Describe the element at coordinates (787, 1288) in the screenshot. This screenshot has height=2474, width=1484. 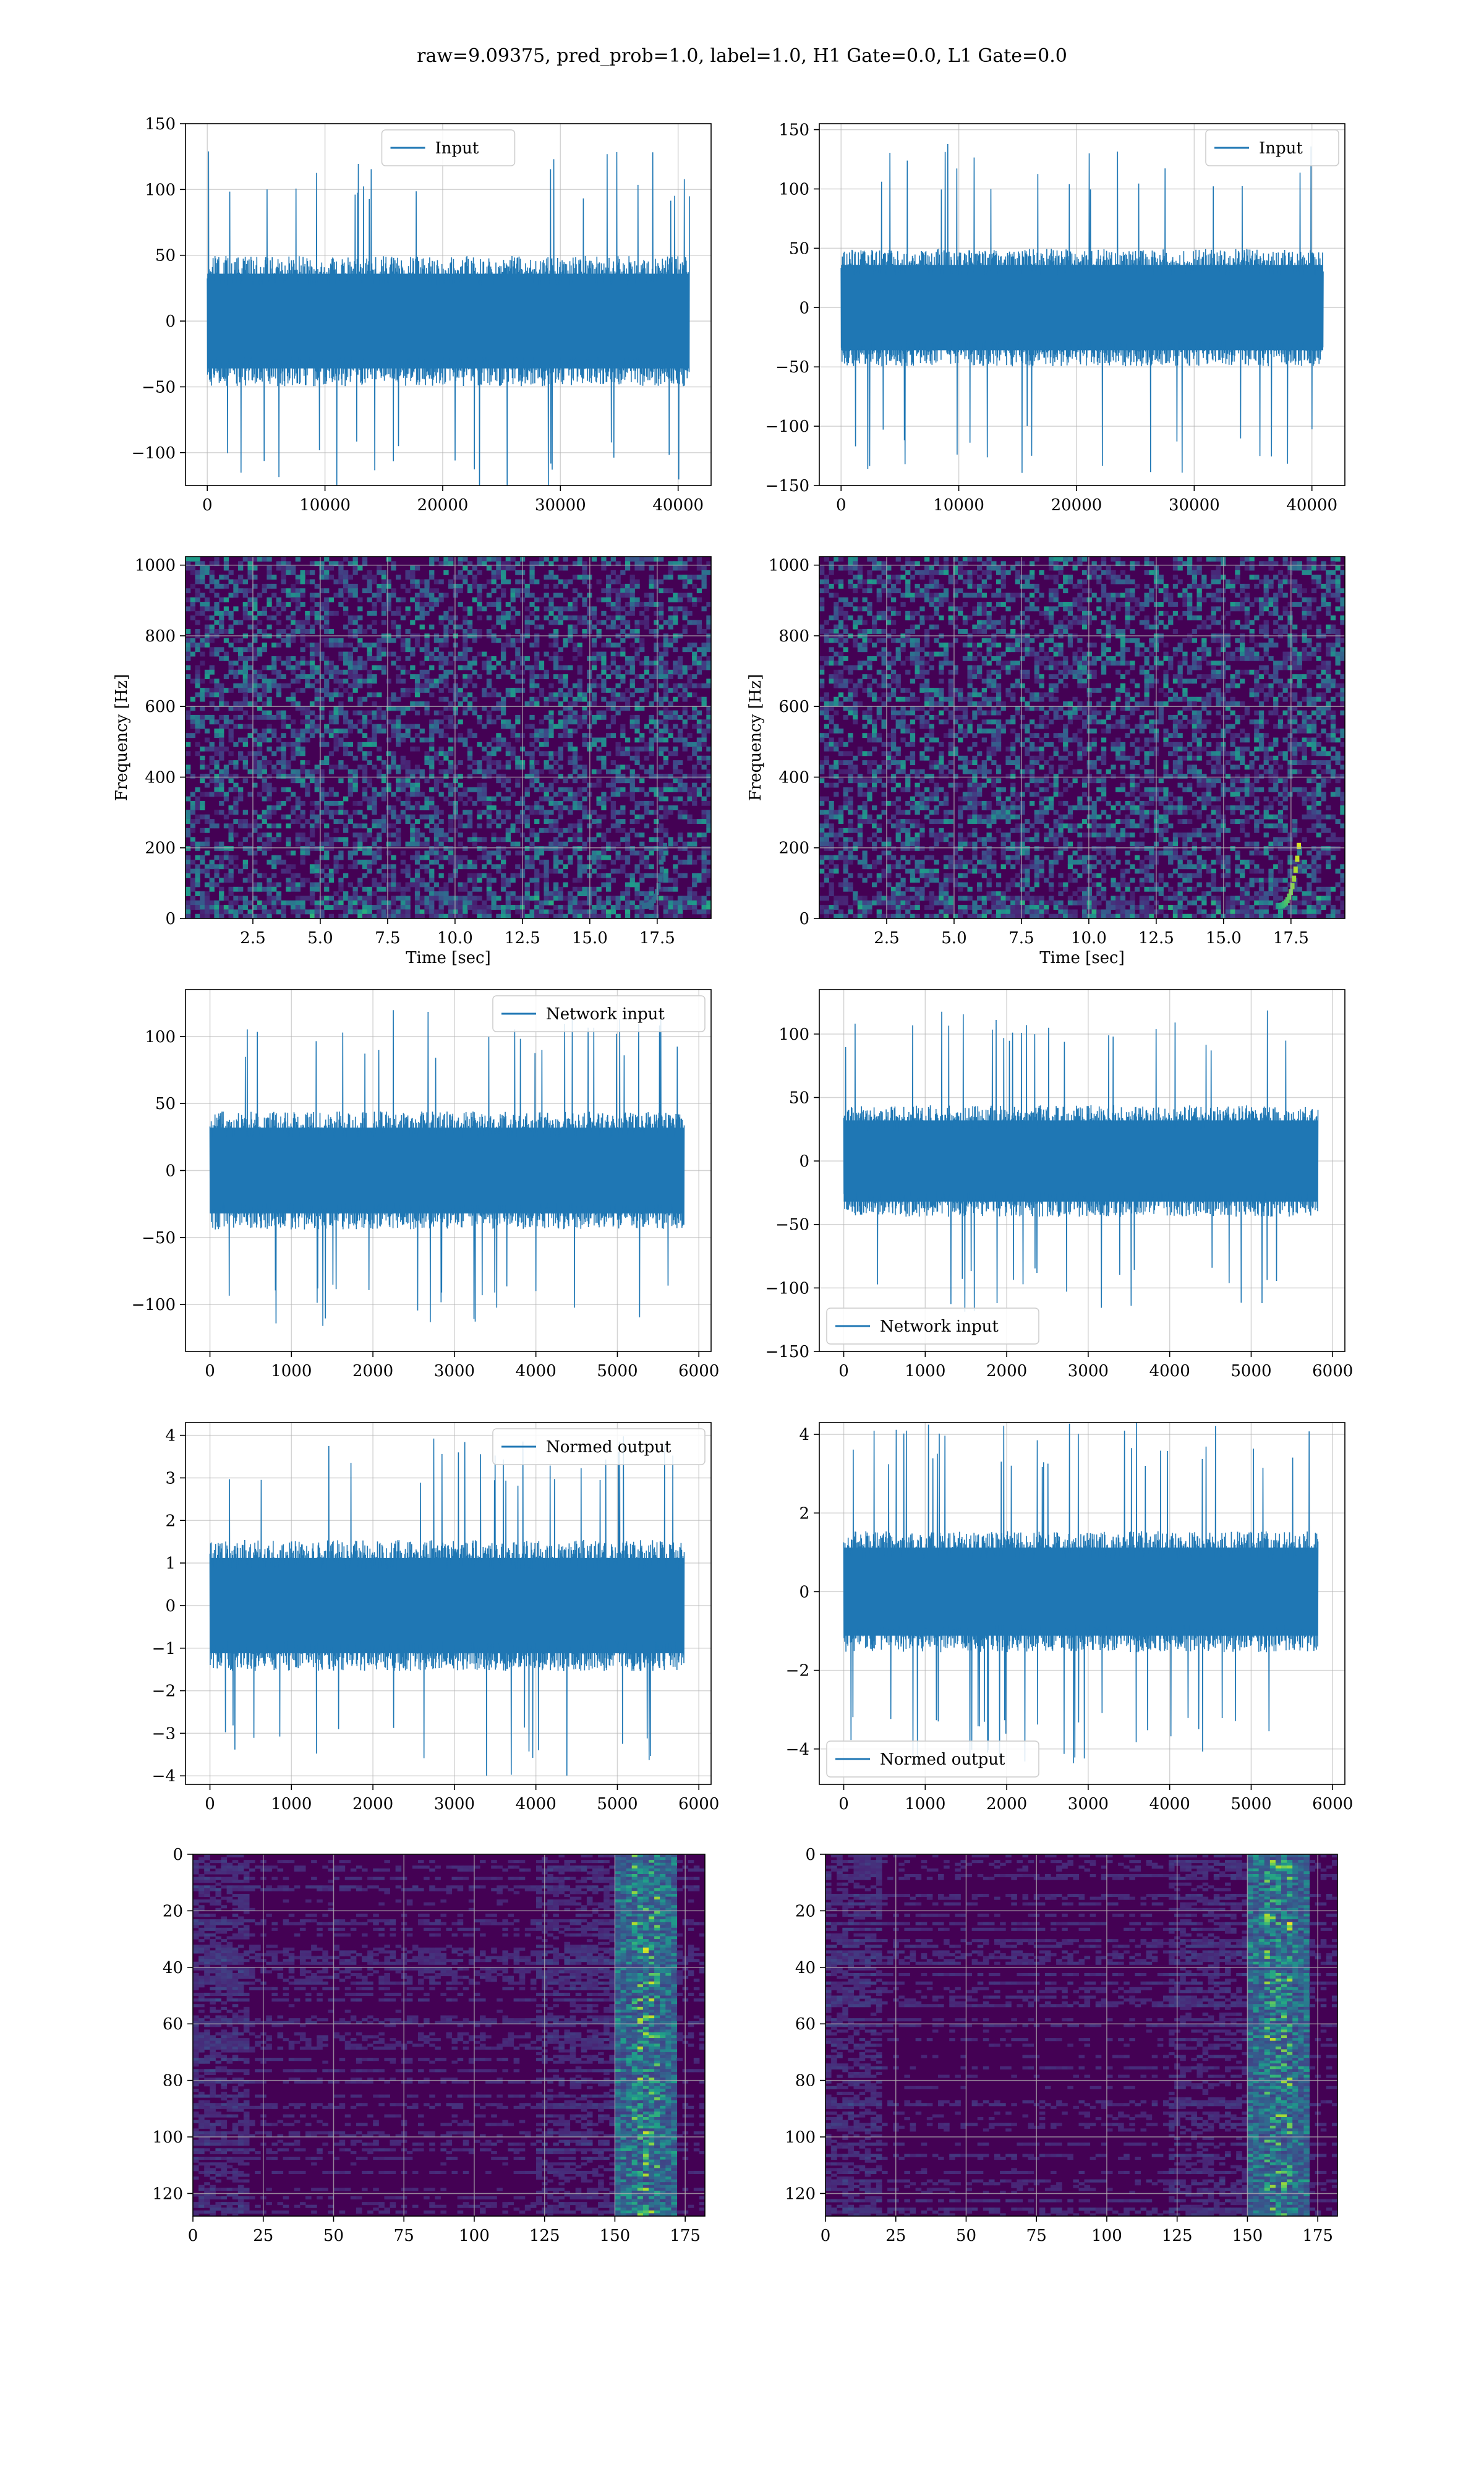
I see `l1-network-input-ytick-label: −100` at that location.